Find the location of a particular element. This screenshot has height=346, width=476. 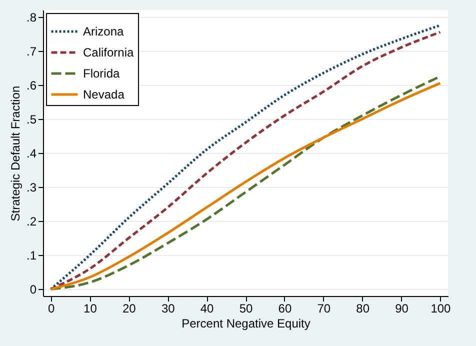

legend-label: Arizona is located at coordinates (103, 31).